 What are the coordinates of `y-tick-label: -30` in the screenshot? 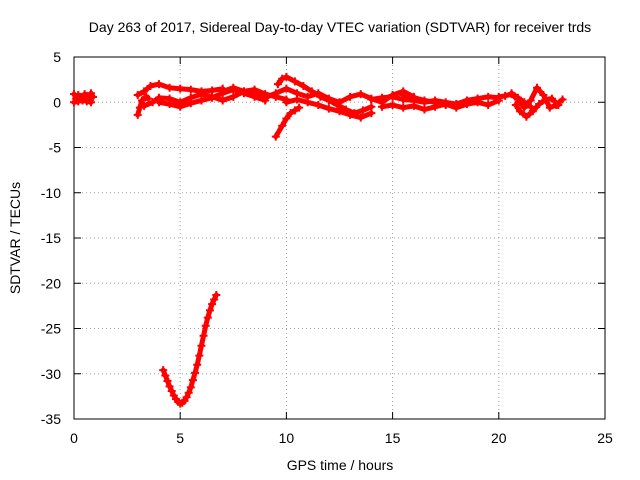 It's located at (51, 374).